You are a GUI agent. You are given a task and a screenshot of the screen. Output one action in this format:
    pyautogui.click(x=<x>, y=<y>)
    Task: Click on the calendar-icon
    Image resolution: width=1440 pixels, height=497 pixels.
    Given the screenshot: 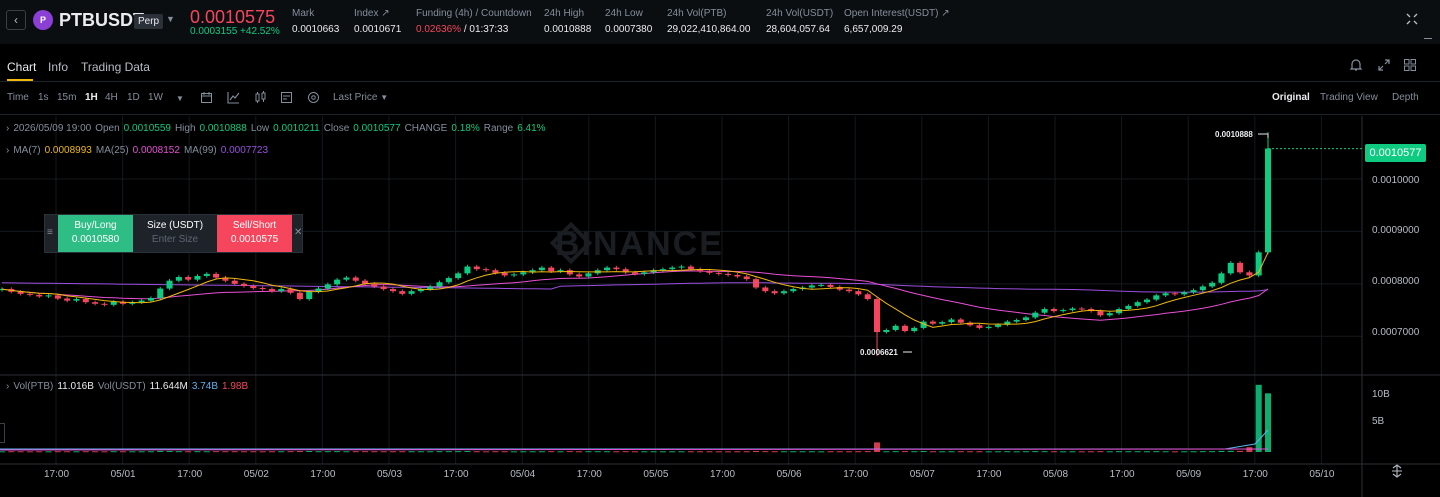 What is the action you would take?
    pyautogui.click(x=206, y=97)
    